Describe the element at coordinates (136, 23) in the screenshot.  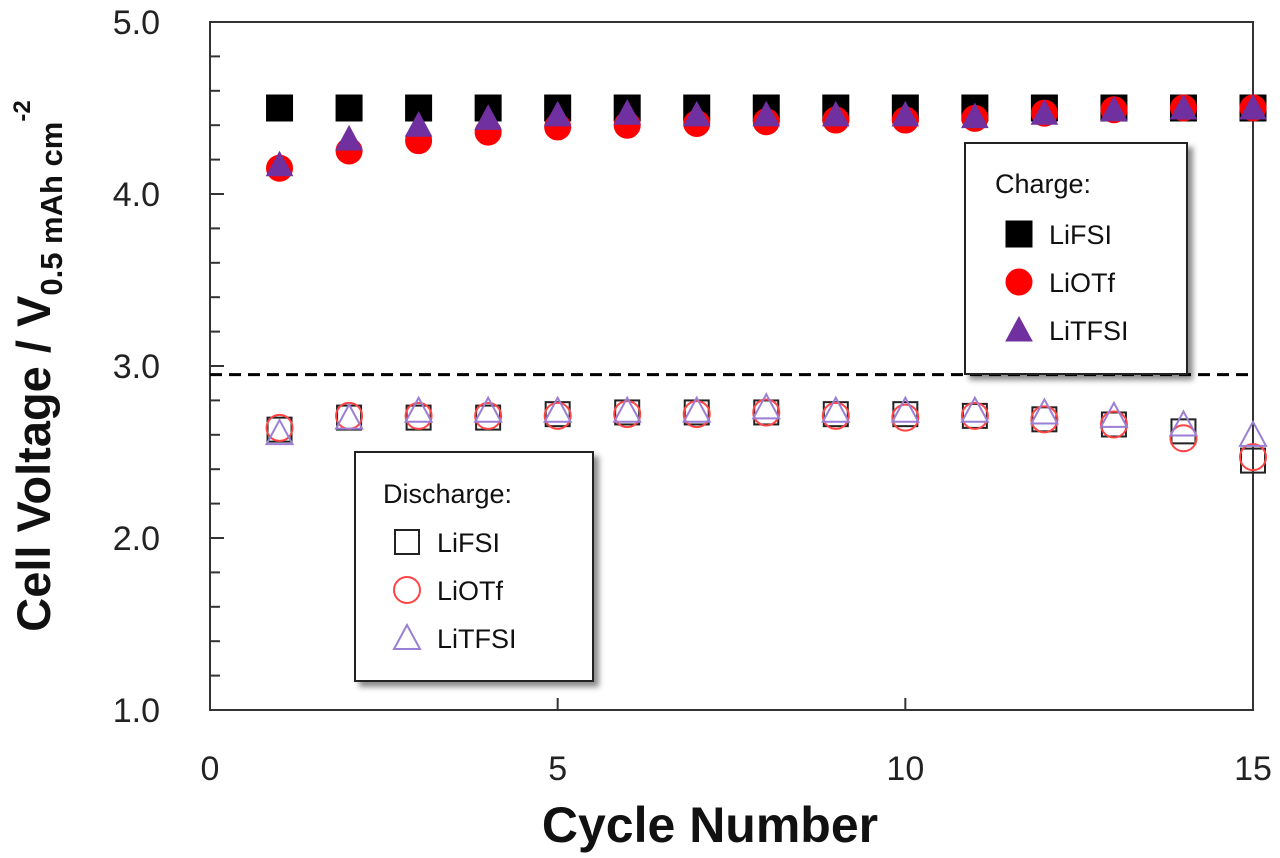
I see `y-tick-label: 5.0` at that location.